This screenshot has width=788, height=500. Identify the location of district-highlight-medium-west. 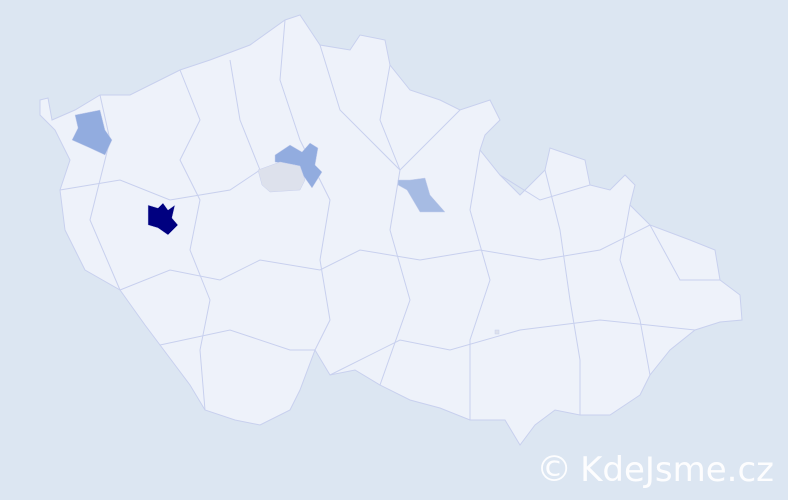
(92, 132).